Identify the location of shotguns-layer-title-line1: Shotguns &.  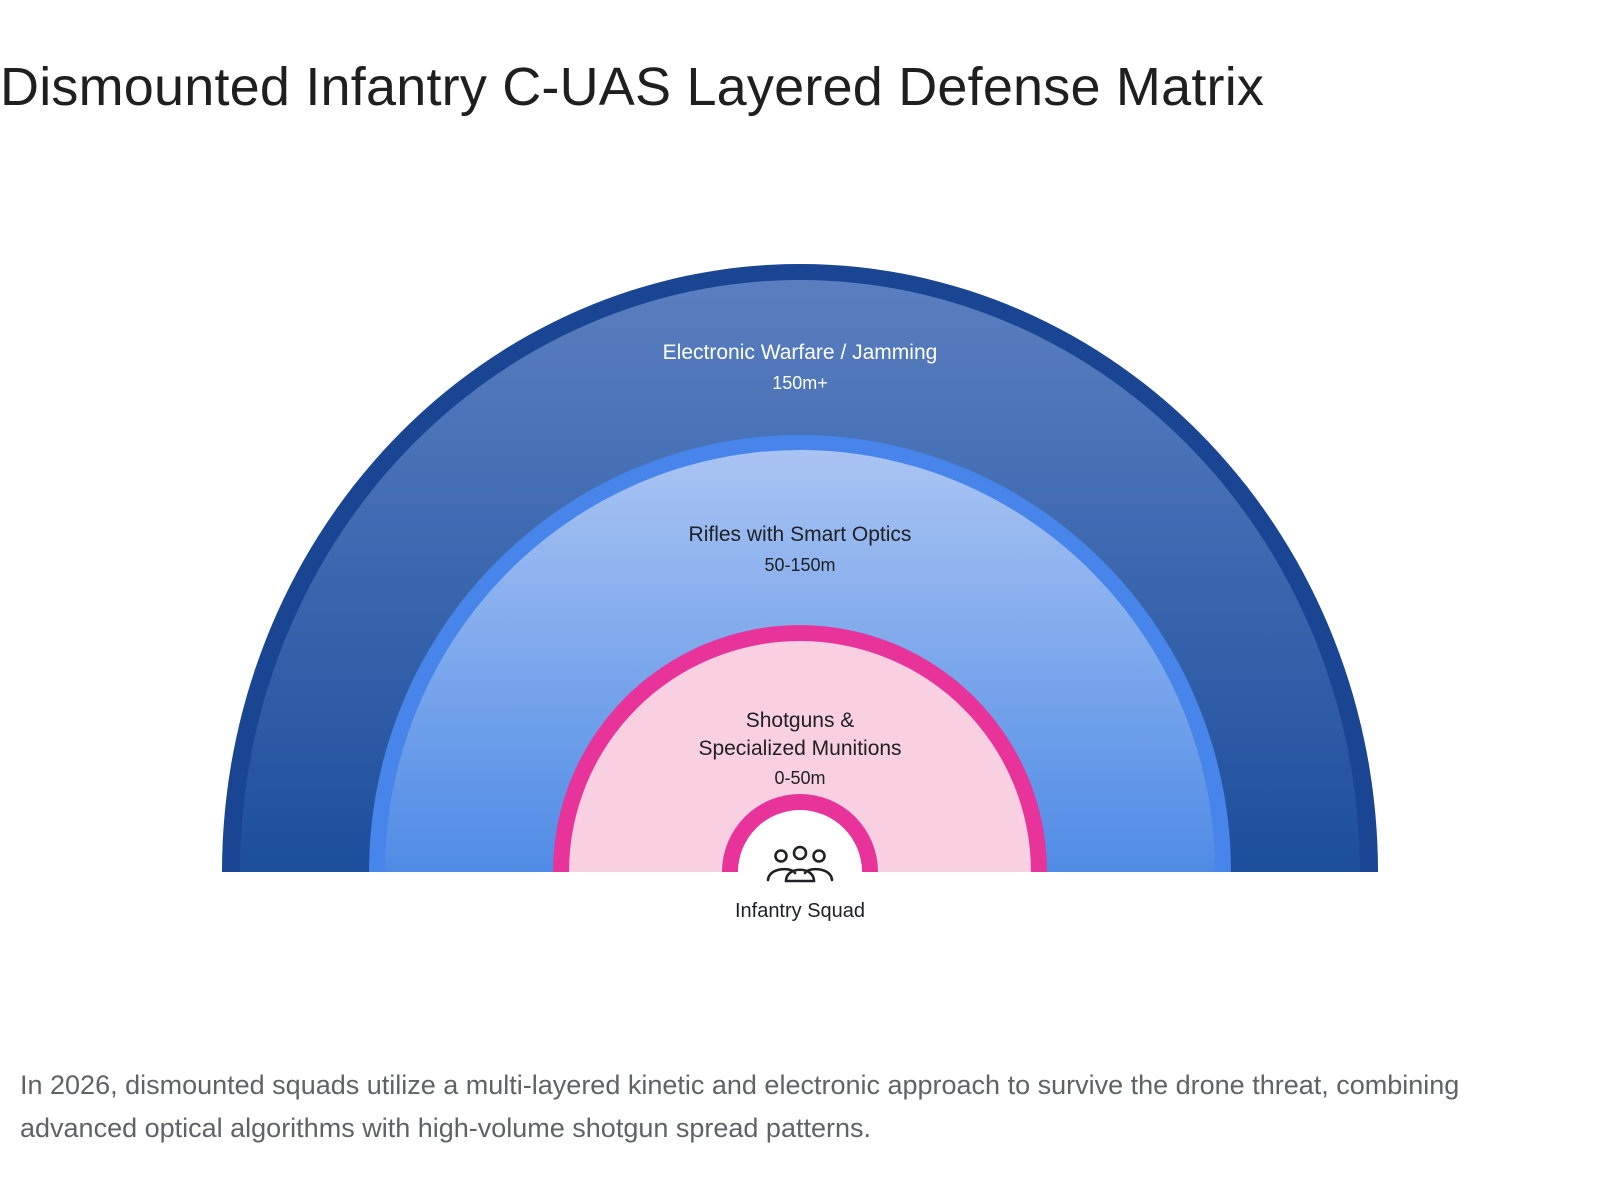
(800, 720).